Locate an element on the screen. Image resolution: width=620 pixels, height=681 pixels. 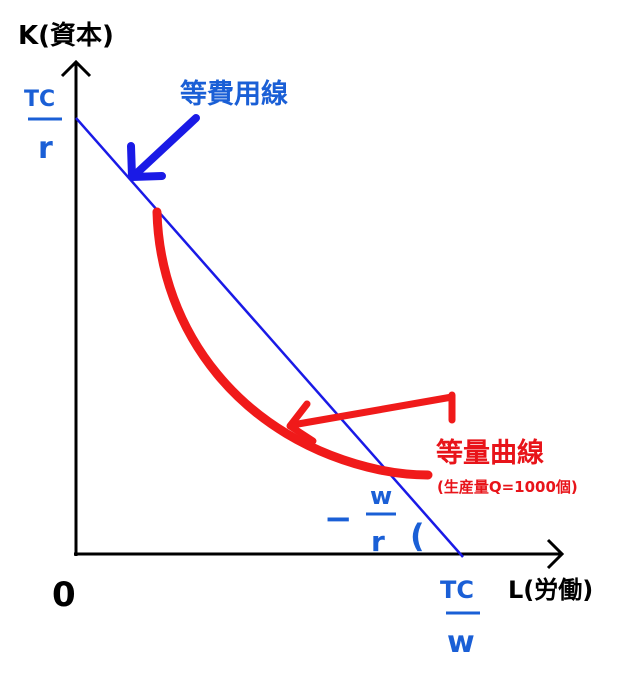
isoquant-note: (生産量Q=1000個) is located at coordinates (507, 487).